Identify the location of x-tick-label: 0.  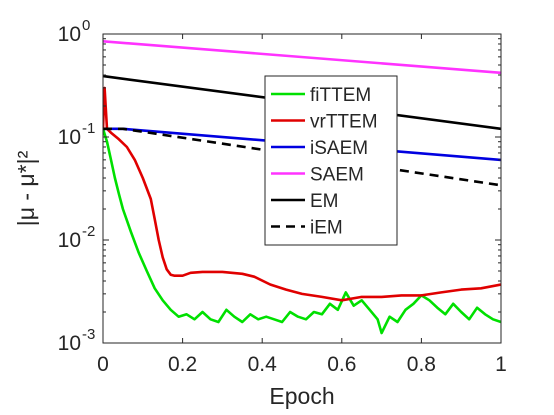
(103, 364).